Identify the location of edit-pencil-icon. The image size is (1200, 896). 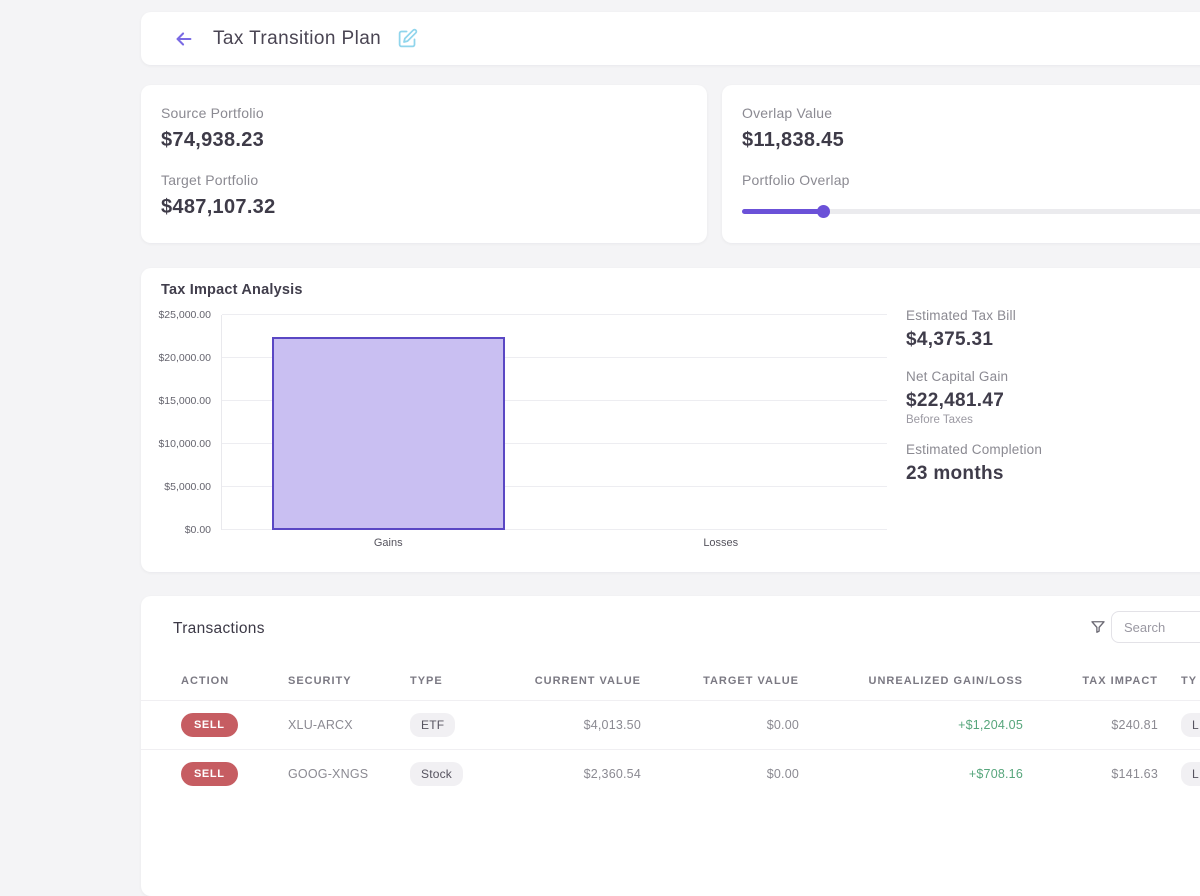
(407, 38).